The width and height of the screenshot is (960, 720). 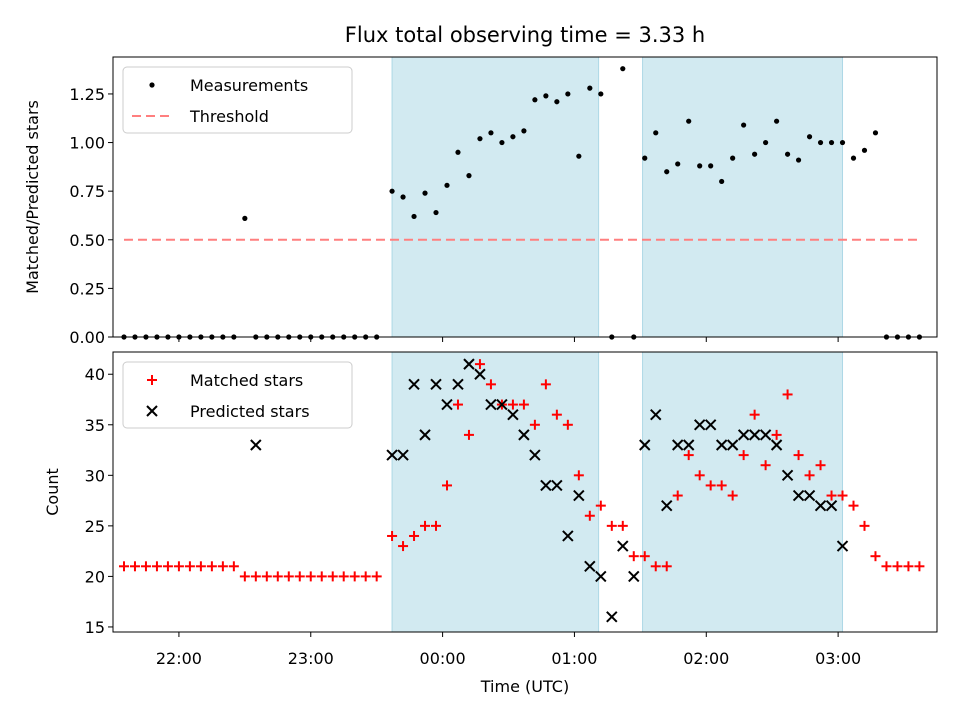 I want to click on legend-item: Measurements, so click(x=228, y=85).